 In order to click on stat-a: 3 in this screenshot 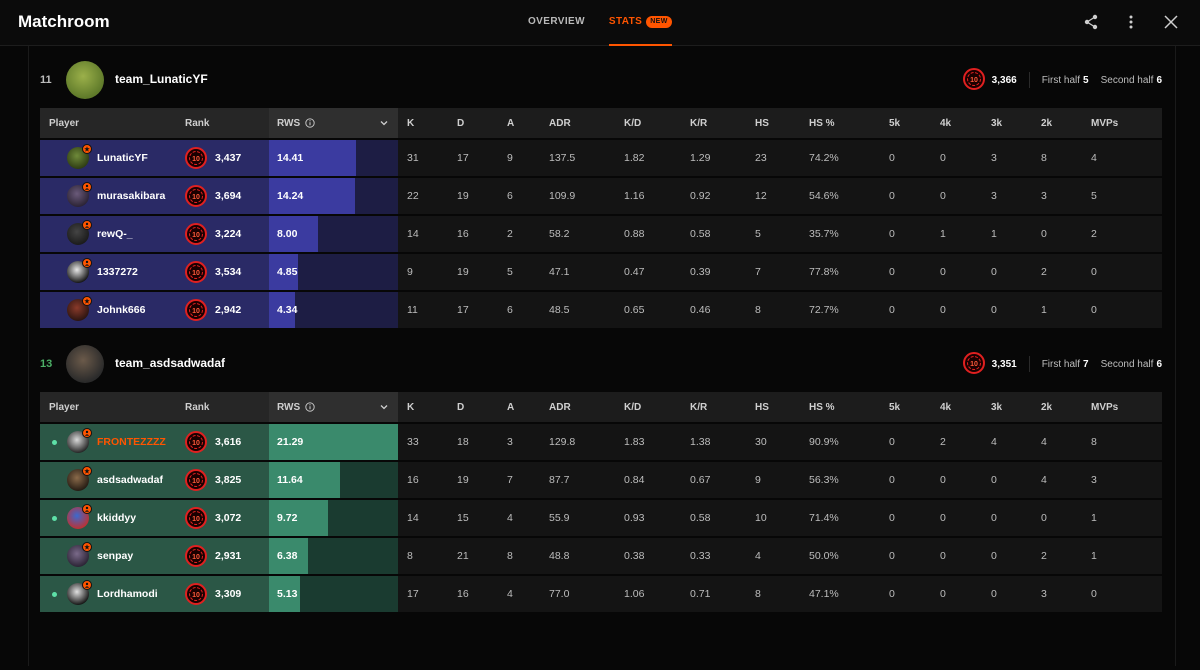, I will do `click(510, 442)`.